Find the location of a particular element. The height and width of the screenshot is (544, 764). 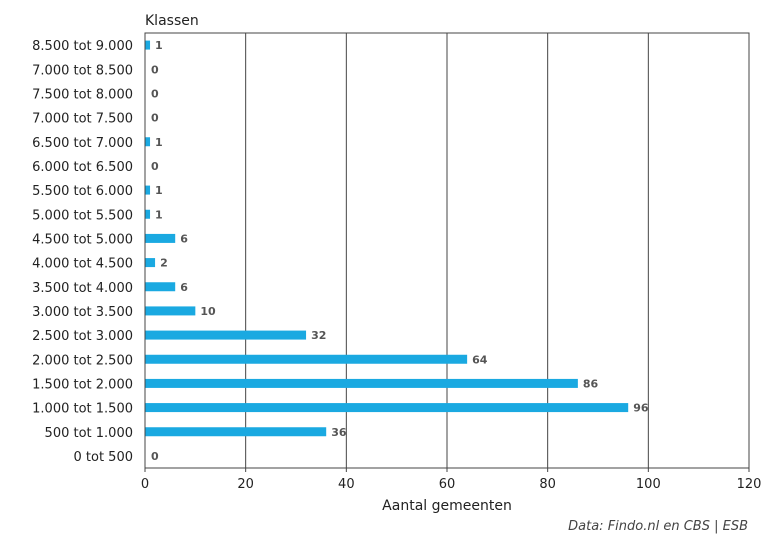

source-note: Data: Findo.nl en CBS | ESB is located at coordinates (658, 526).